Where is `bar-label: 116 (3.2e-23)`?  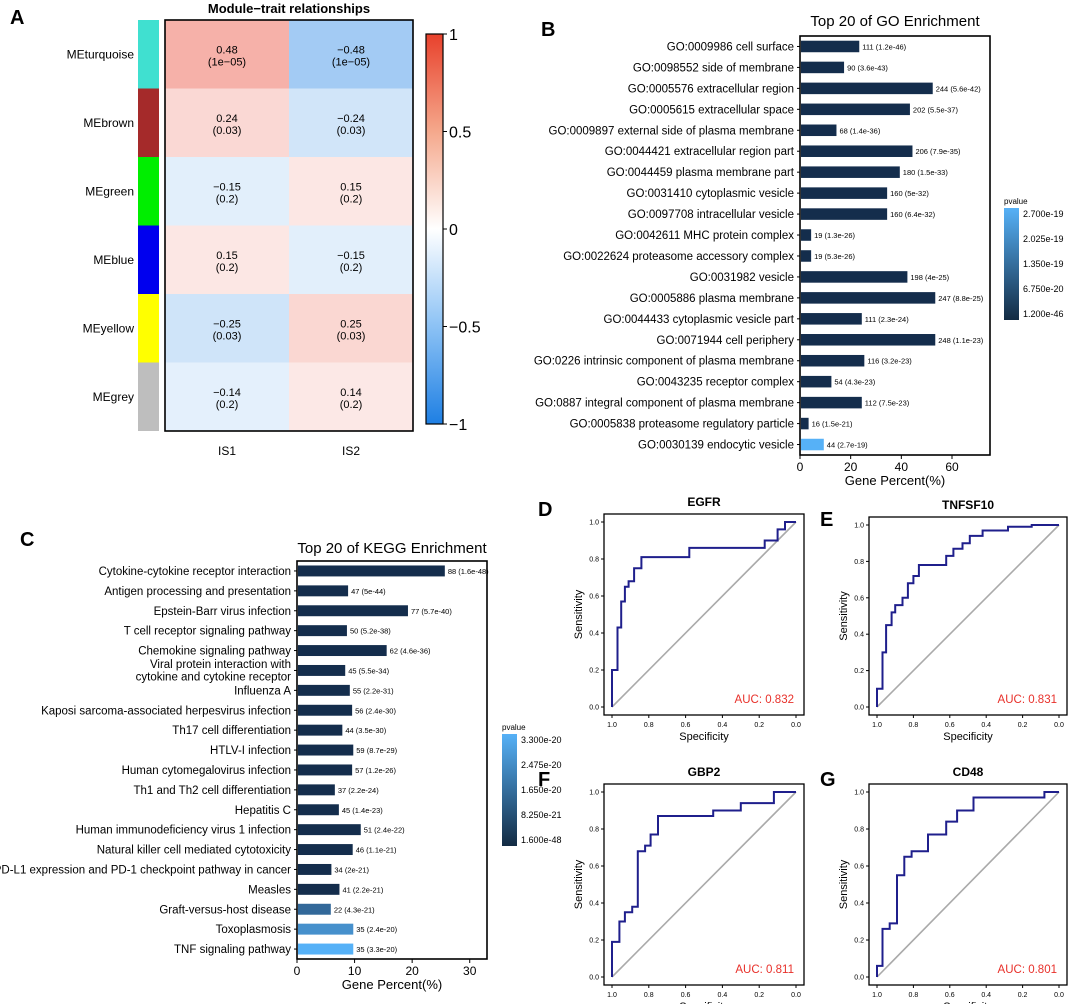 bar-label: 116 (3.2e-23) is located at coordinates (889, 361).